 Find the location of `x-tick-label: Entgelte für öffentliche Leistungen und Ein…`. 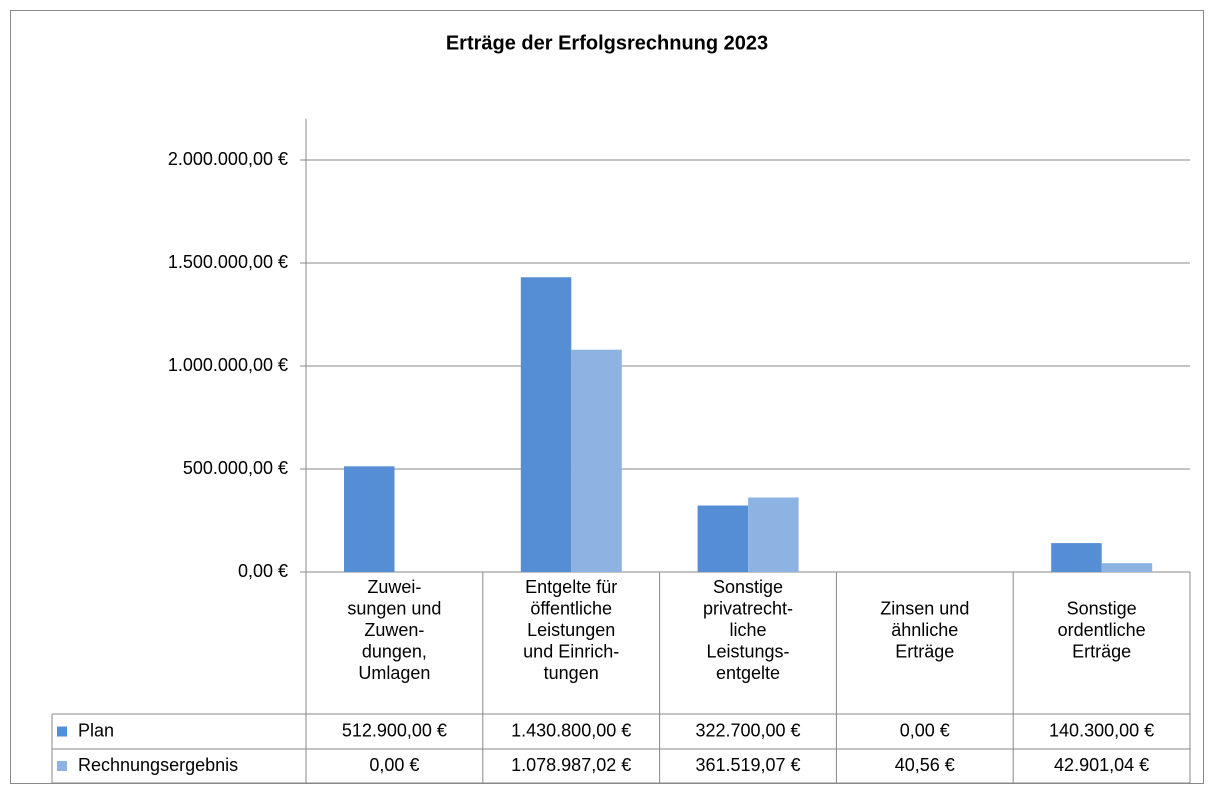

x-tick-label: Entgelte für öffentliche Leistungen und Ein… is located at coordinates (571, 630).